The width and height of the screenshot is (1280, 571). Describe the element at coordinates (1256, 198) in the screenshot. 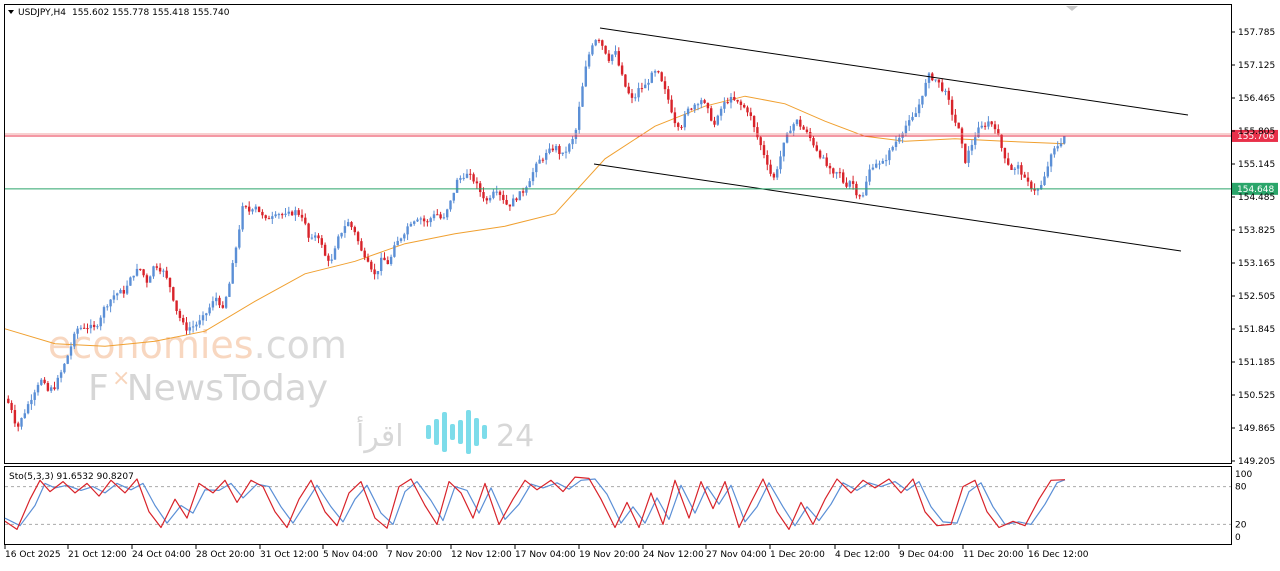

I see `y-tick-label: 154.485` at that location.